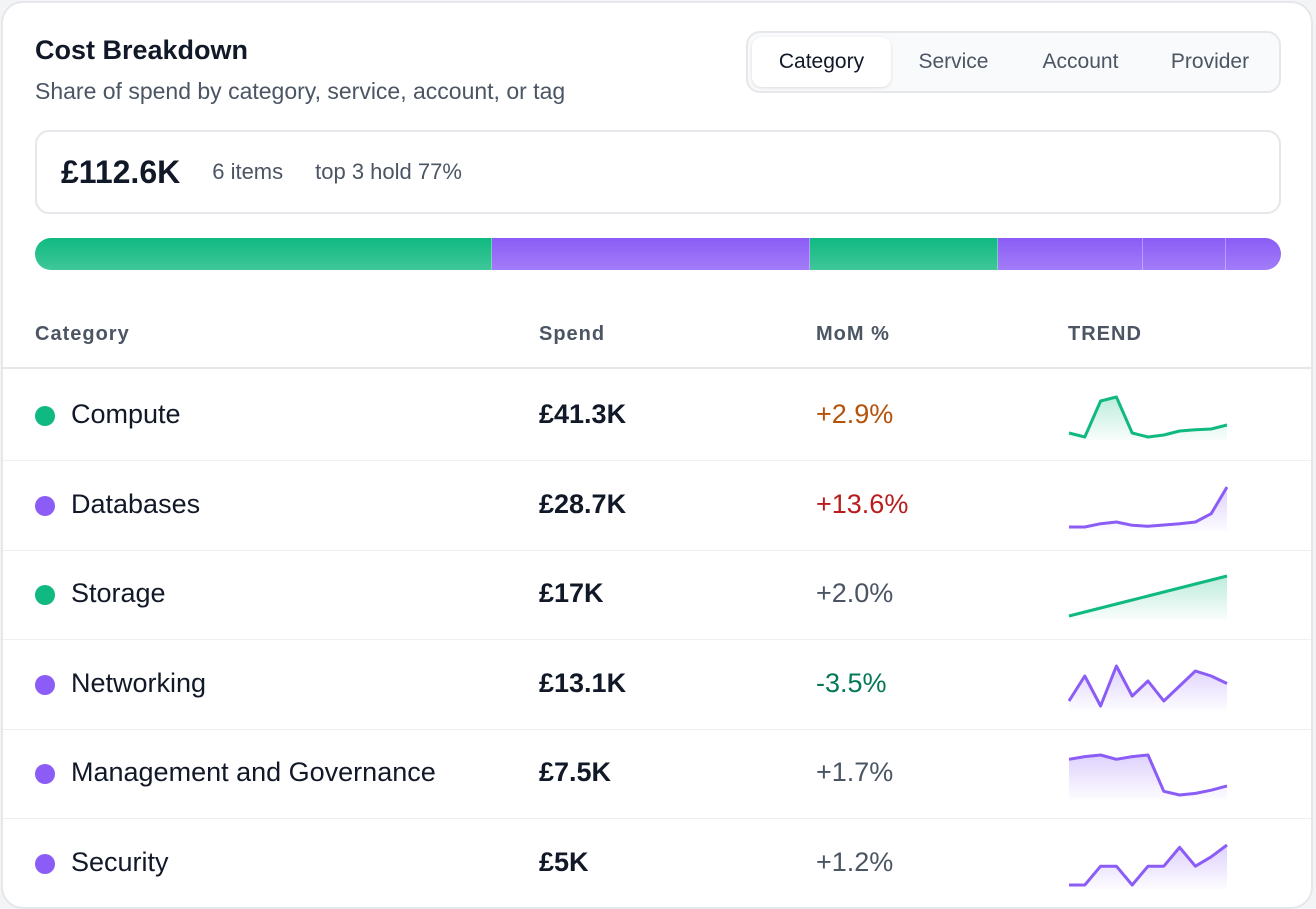 The image size is (1316, 909). What do you see at coordinates (118, 593) in the screenshot?
I see `category-name: Storage` at bounding box center [118, 593].